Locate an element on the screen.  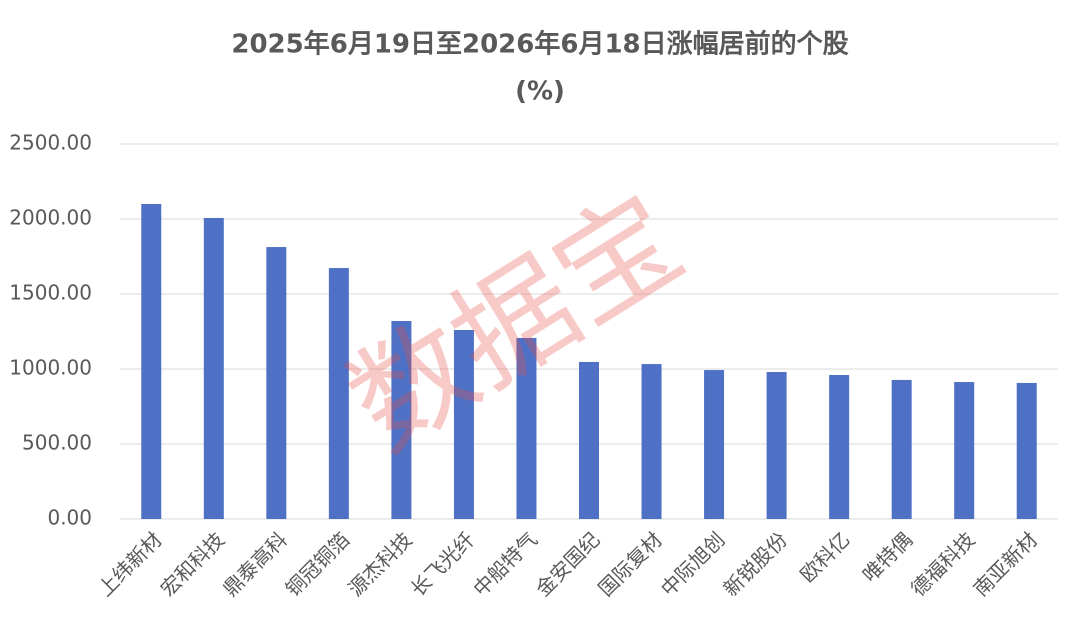
y-tick-label: 0.00 is located at coordinates (69, 518).